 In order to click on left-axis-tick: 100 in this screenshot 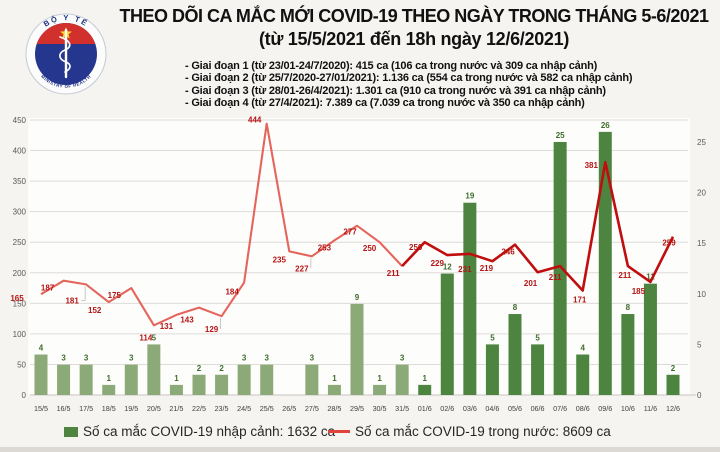, I will do `click(20, 334)`.